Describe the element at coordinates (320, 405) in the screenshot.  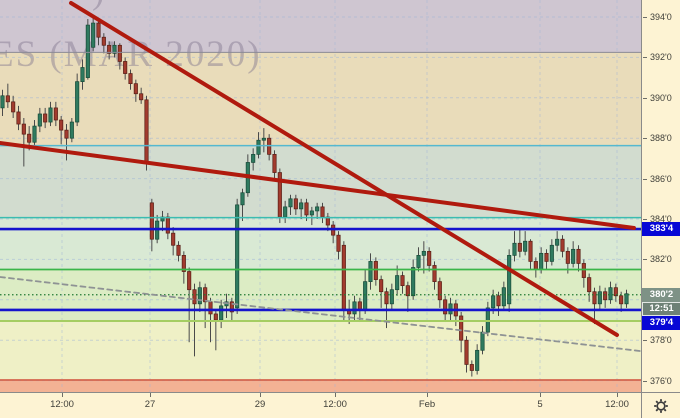
I see `time-axis: 12:00 27 29 12:00 Feb 5 12:00` at that location.